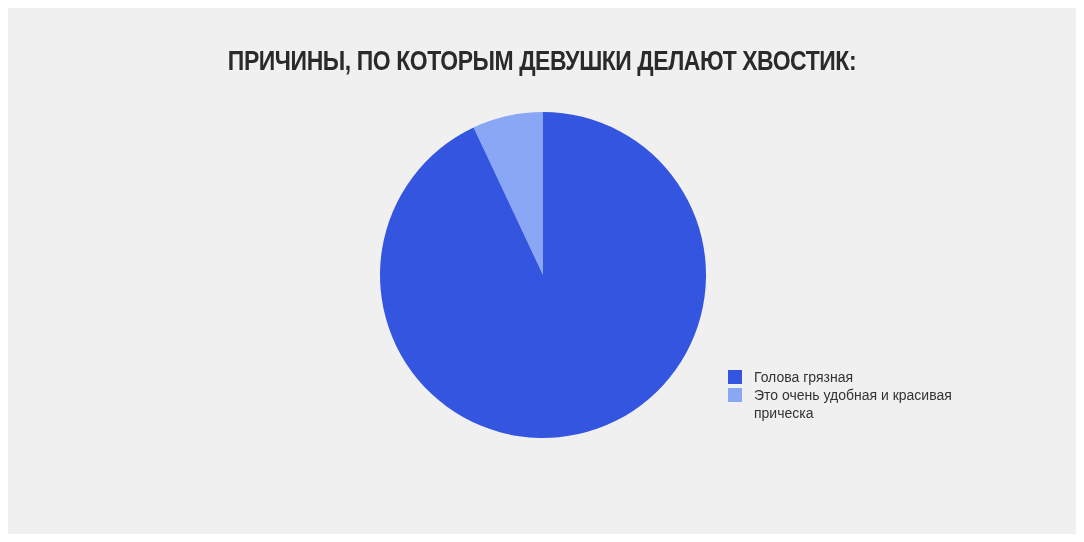 Image resolution: width=1084 pixels, height=542 pixels. What do you see at coordinates (804, 377) in the screenshot?
I see `legend-label: Голова грязная` at bounding box center [804, 377].